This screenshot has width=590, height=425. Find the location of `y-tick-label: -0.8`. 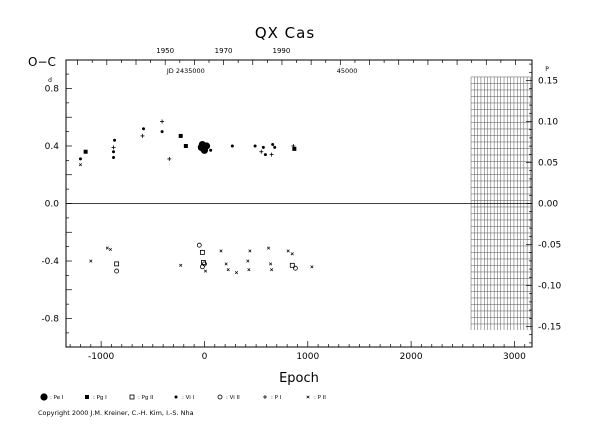

y-tick-label: -0.8 is located at coordinates (50, 320).